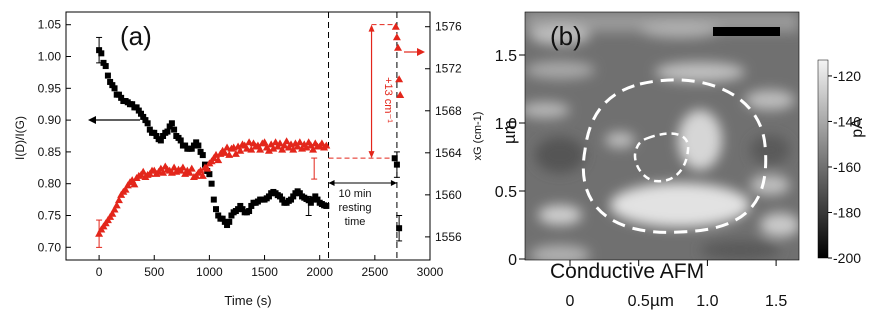  What do you see at coordinates (371, 155) in the screenshot?
I see `shift-arrowhead-bottom` at bounding box center [371, 155].